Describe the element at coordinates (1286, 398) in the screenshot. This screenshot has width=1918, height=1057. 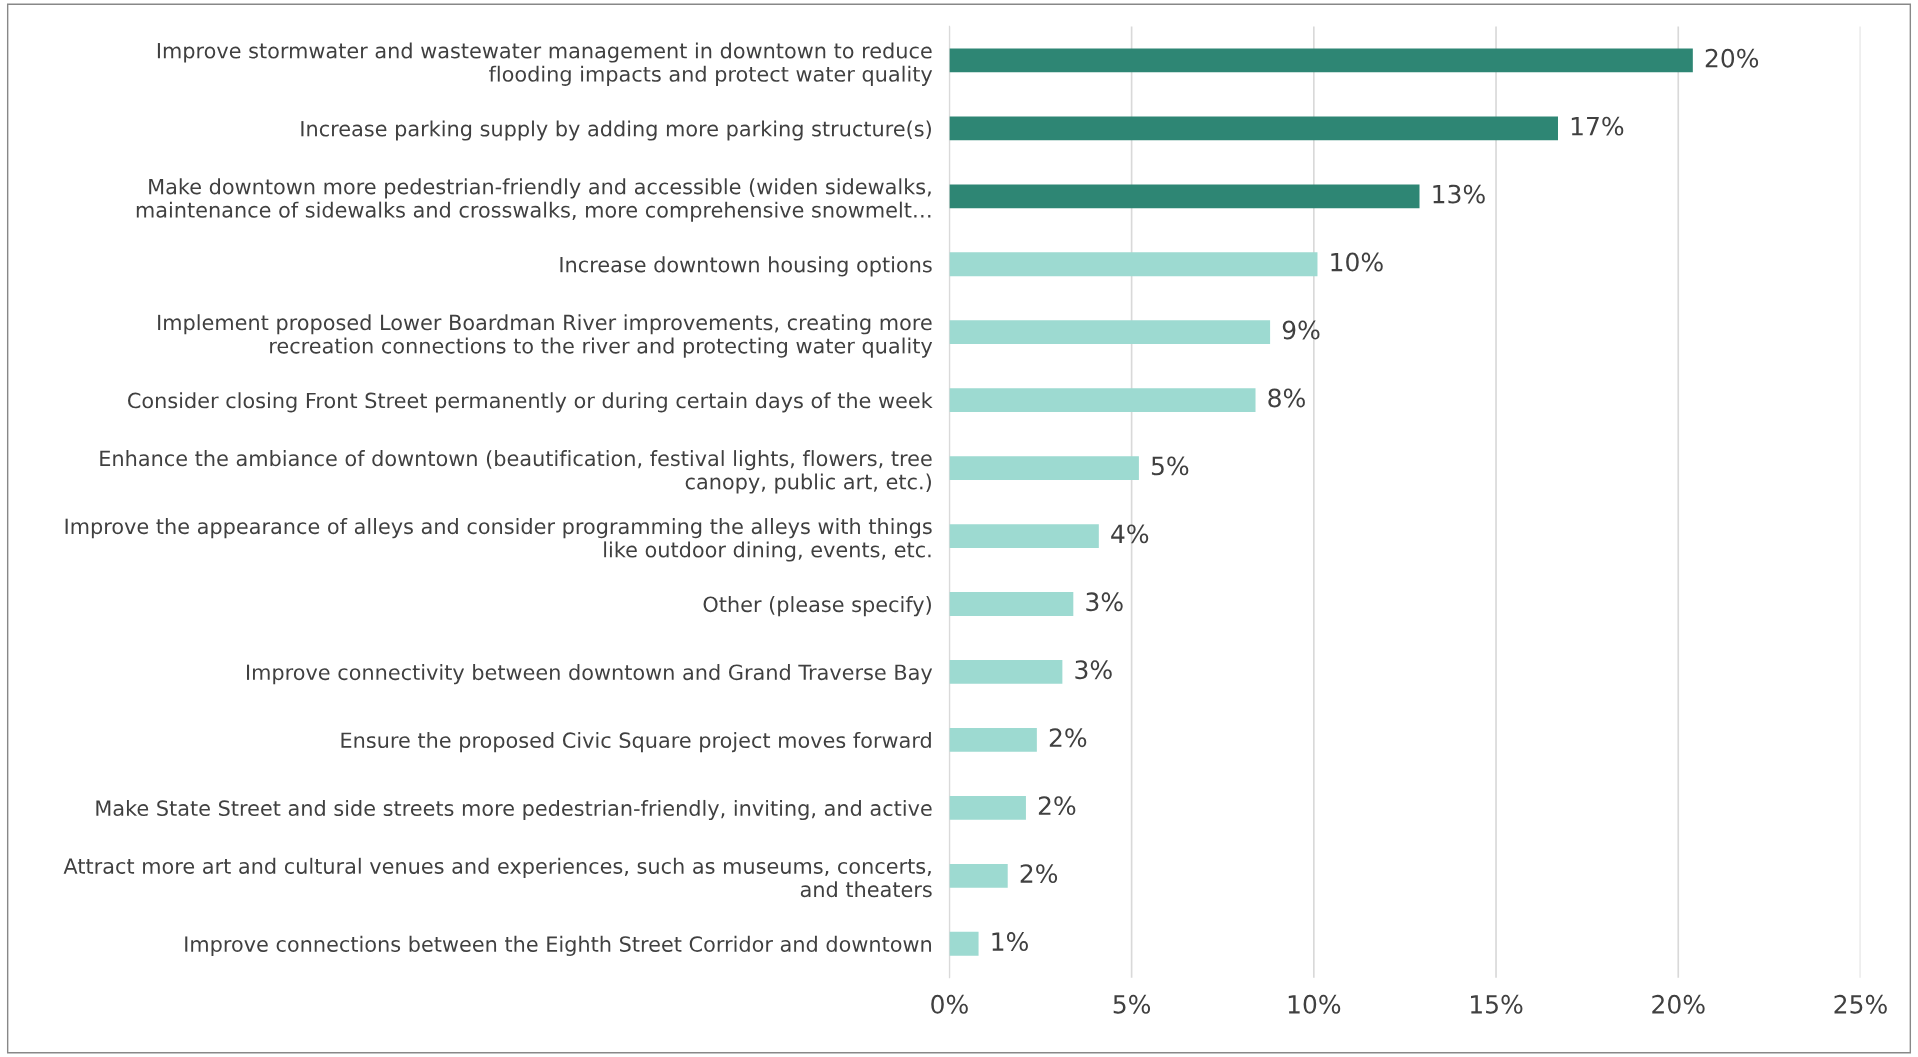
I see `data-label: 8%` at that location.